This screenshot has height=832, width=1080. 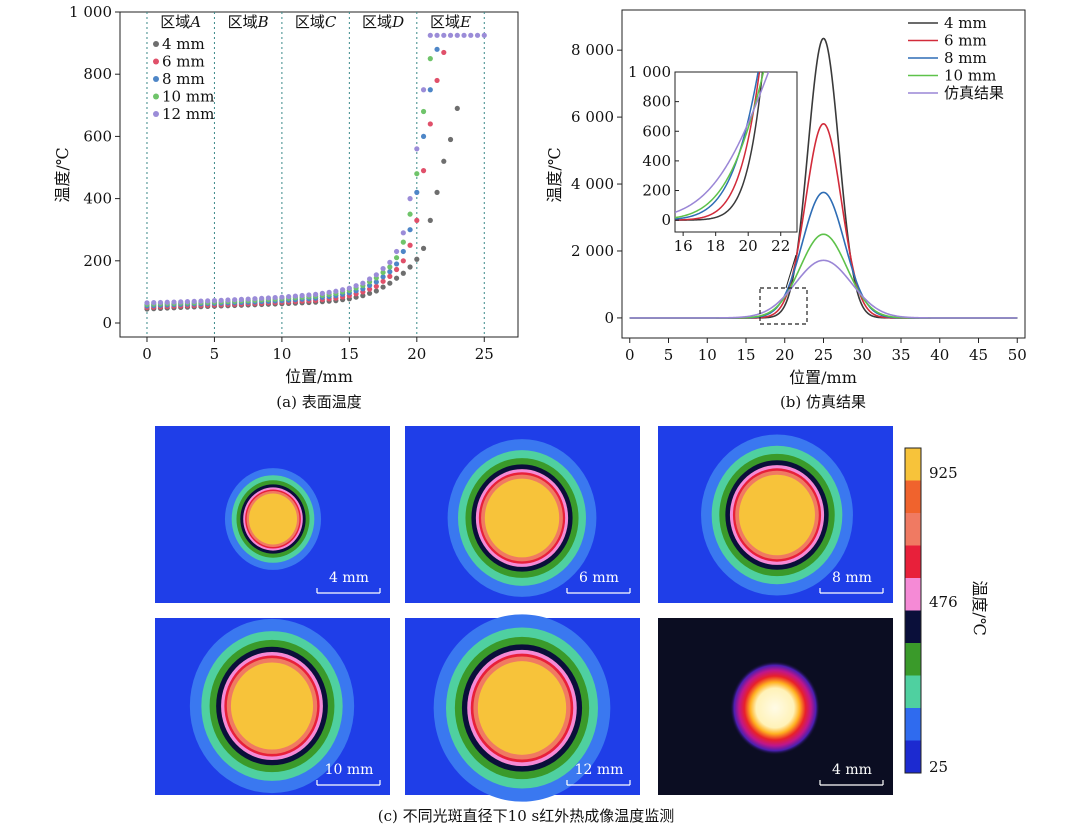 I want to click on chart-a-ylabel: 温度/℃, so click(x=62, y=174).